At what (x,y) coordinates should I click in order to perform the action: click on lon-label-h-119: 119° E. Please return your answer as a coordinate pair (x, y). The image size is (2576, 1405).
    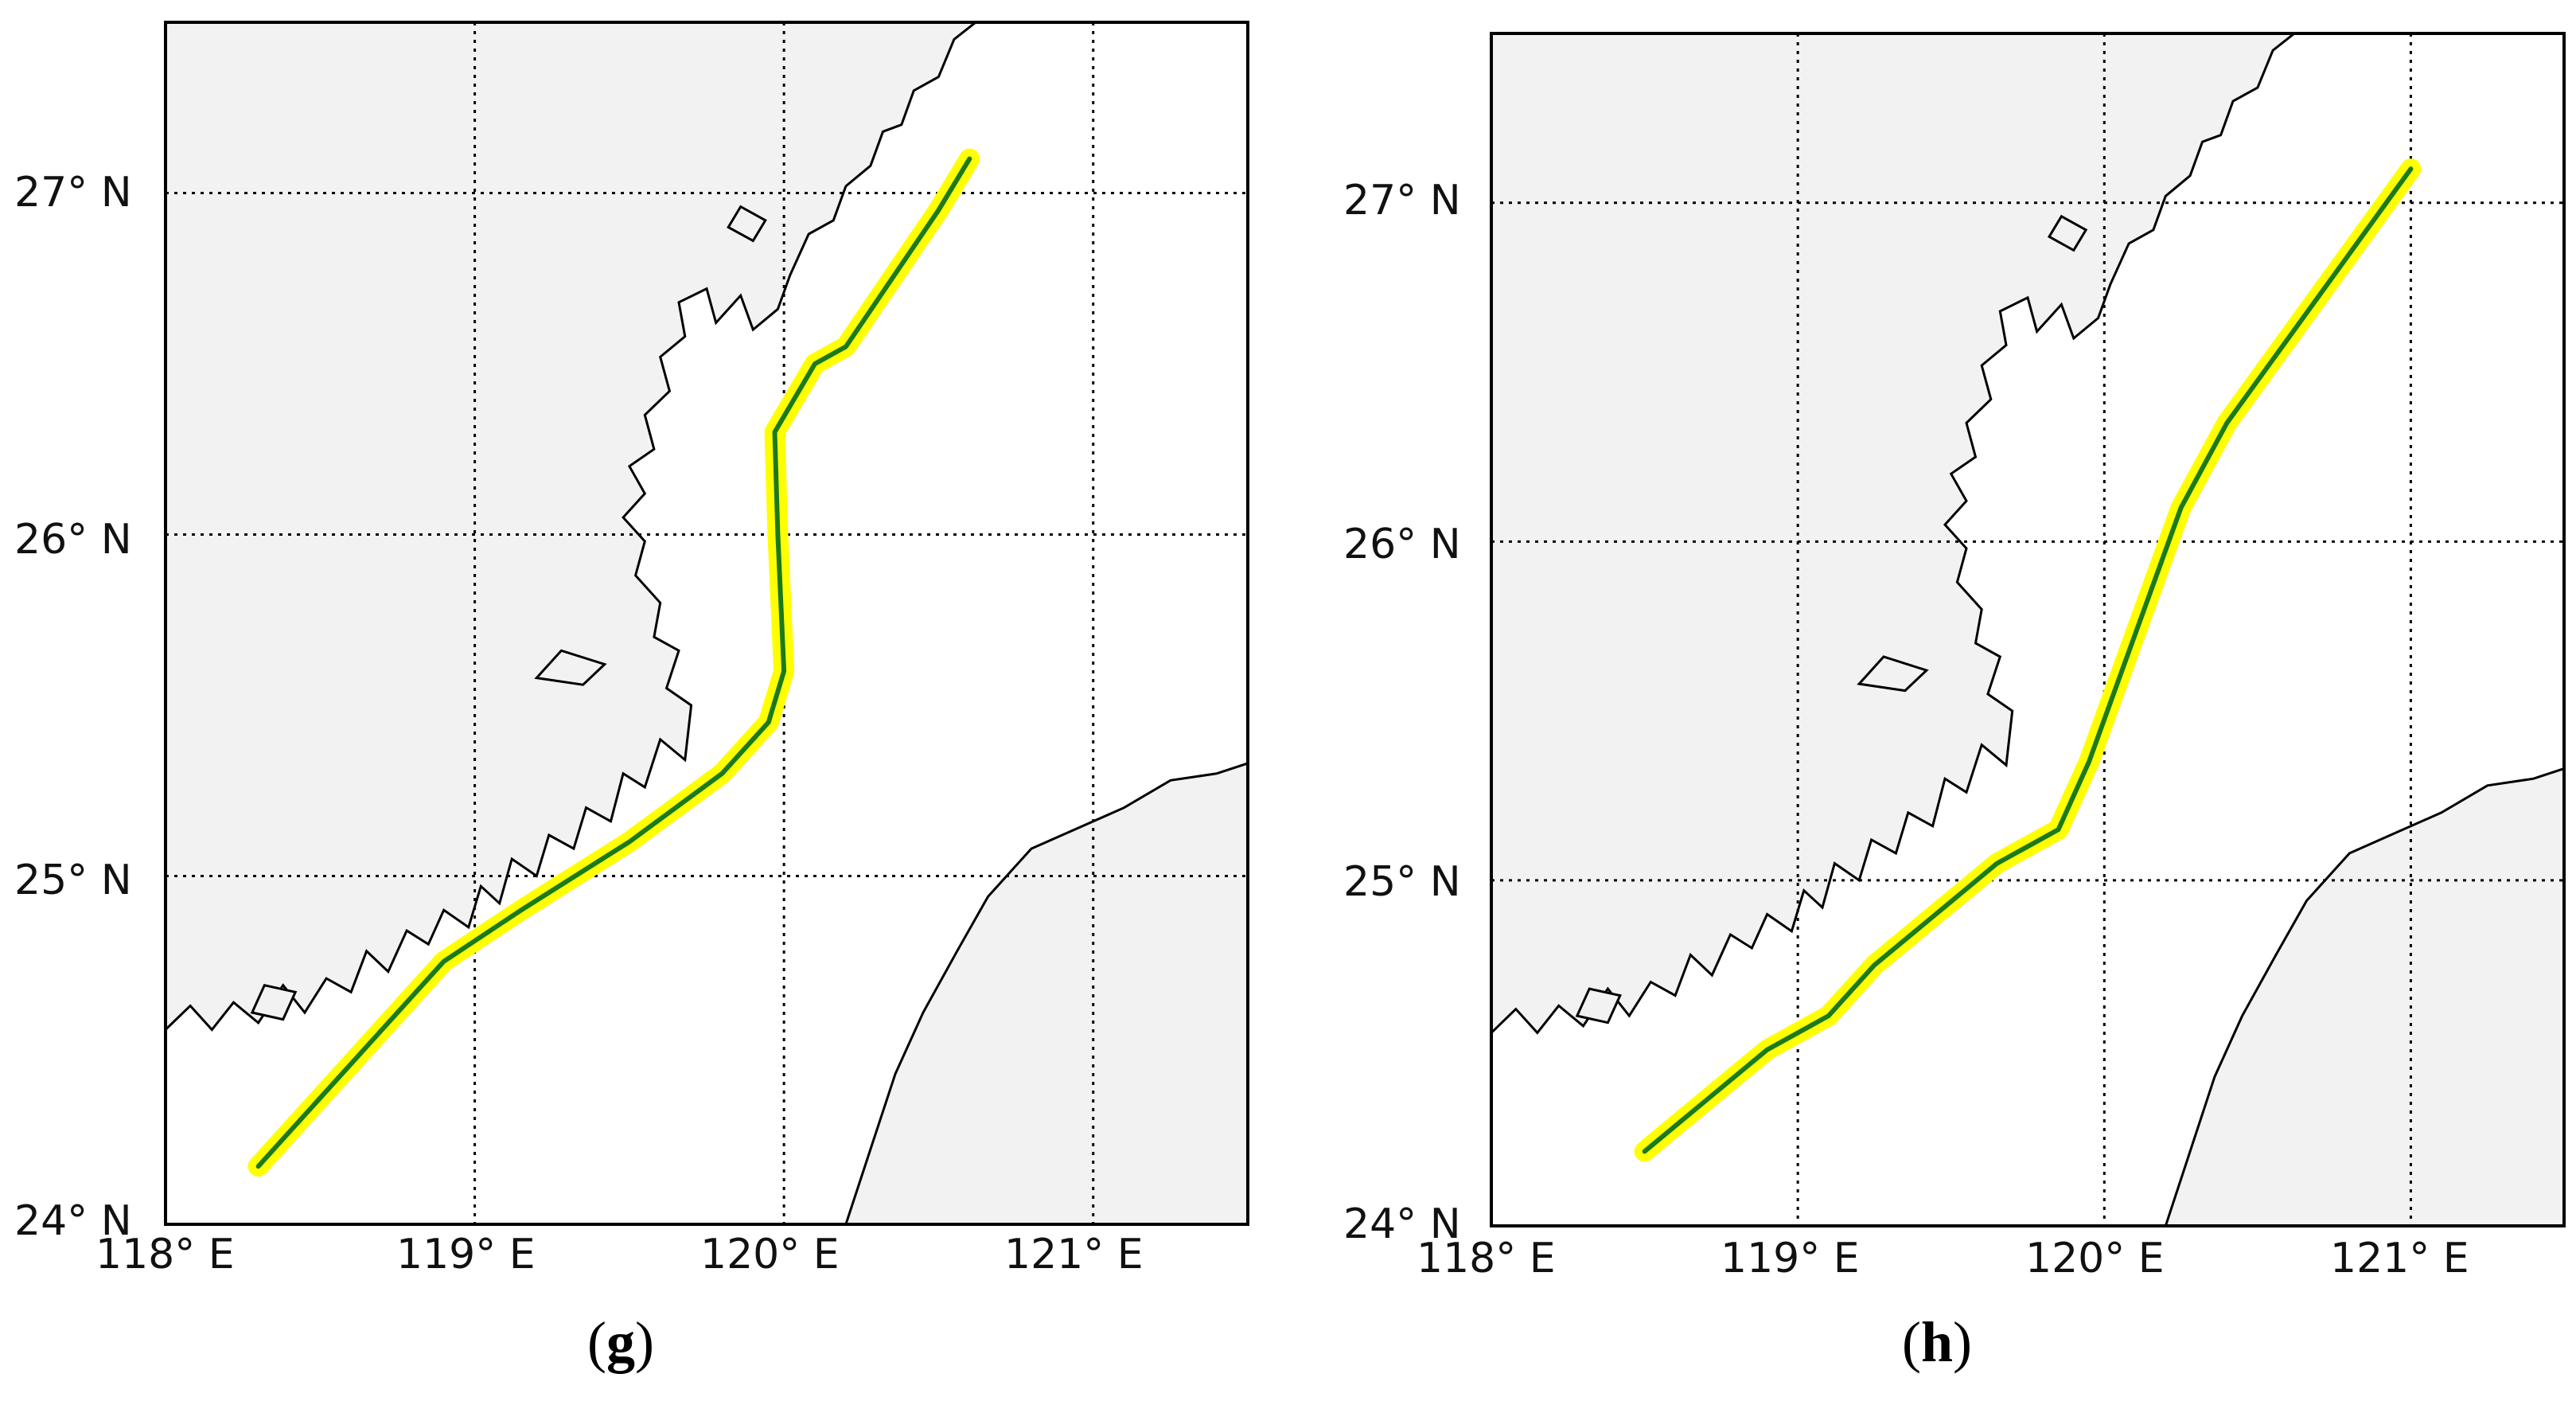
    Looking at the image, I should click on (1790, 1258).